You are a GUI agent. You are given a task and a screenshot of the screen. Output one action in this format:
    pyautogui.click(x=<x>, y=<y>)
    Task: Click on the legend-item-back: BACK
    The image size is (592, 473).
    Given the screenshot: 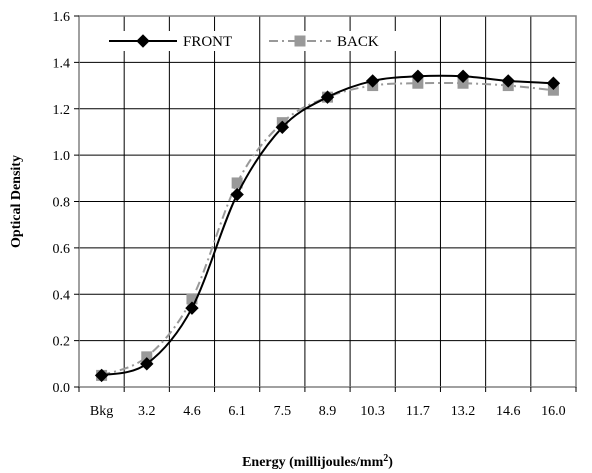 What is the action you would take?
    pyautogui.click(x=336, y=41)
    